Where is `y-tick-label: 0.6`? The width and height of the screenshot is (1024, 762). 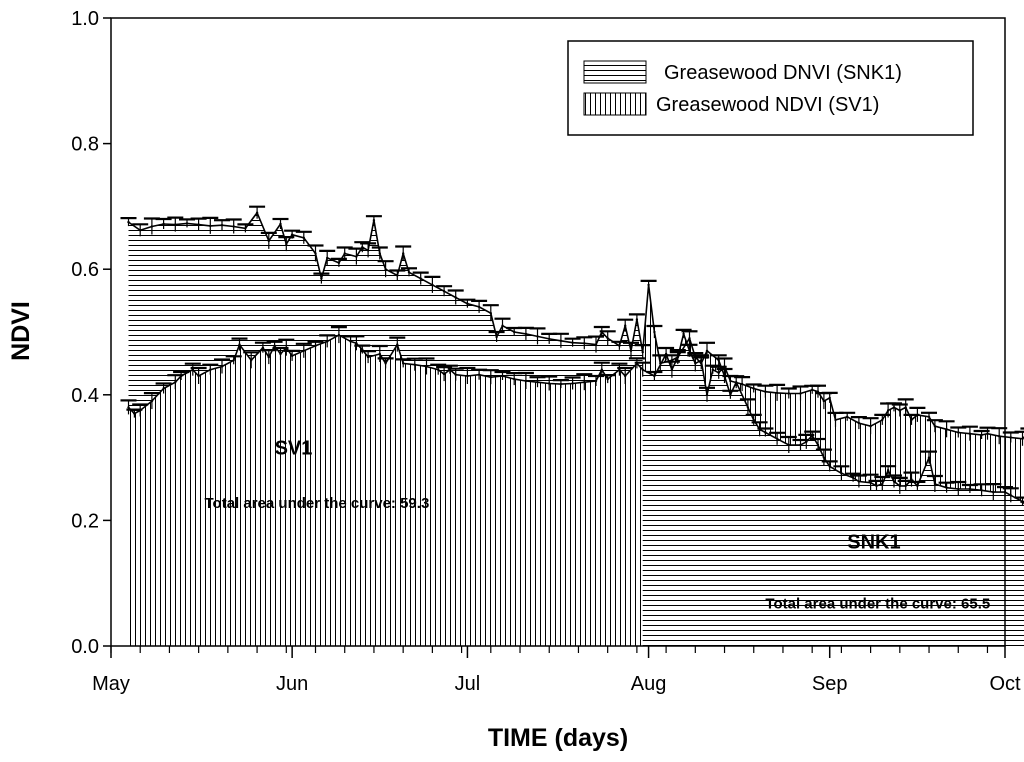
y-tick-label: 0.6 is located at coordinates (85, 270).